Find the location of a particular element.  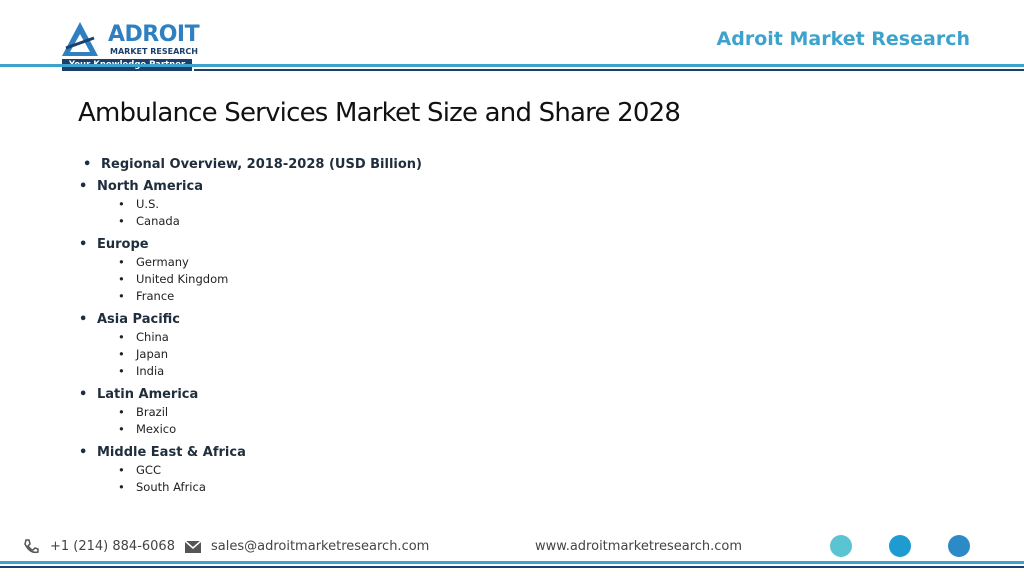

email: sales@adroitmarketresearch.com is located at coordinates (320, 546).